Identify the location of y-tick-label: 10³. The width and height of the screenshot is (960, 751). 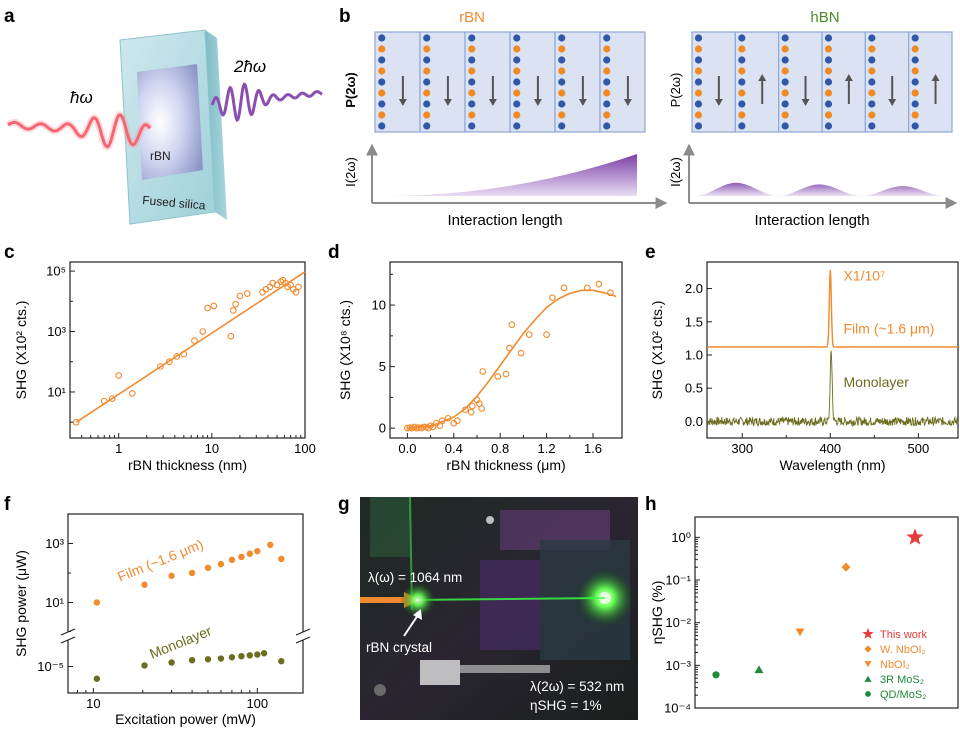
(54, 543).